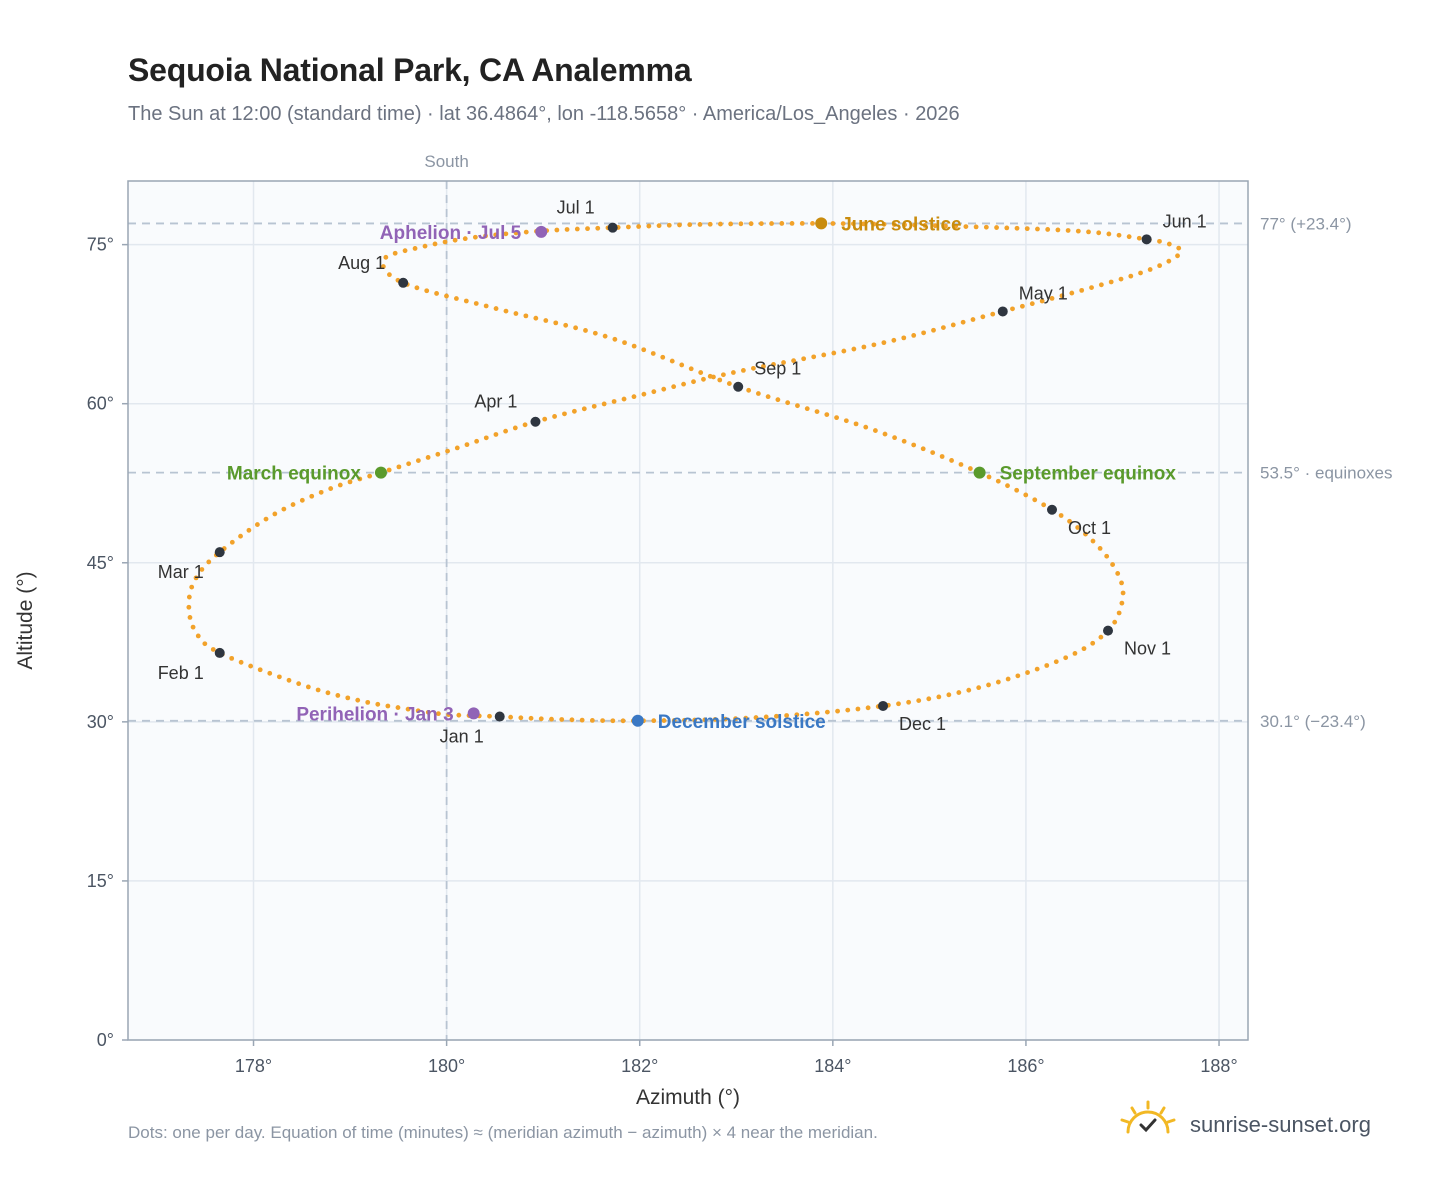 Image resolution: width=1448 pixels, height=1188 pixels. I want to click on x-axis-title: Azimuth (°), so click(688, 1097).